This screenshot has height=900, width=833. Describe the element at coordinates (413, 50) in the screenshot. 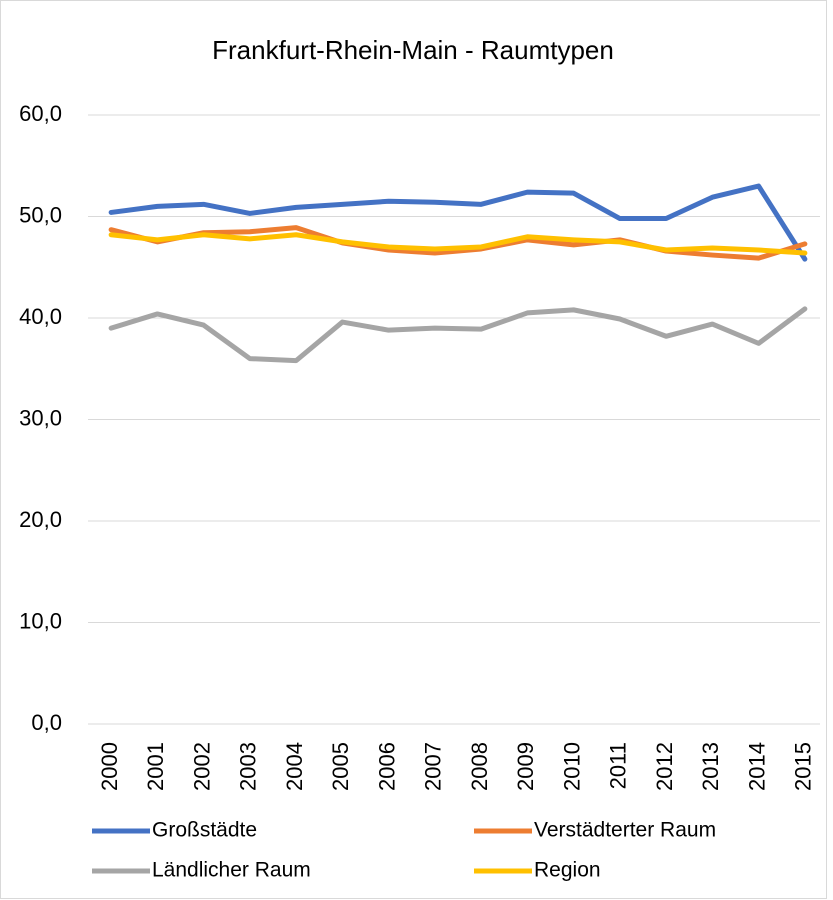

I see `chart-title: Frankfurt-Rhein-Main - Raumtypen` at that location.